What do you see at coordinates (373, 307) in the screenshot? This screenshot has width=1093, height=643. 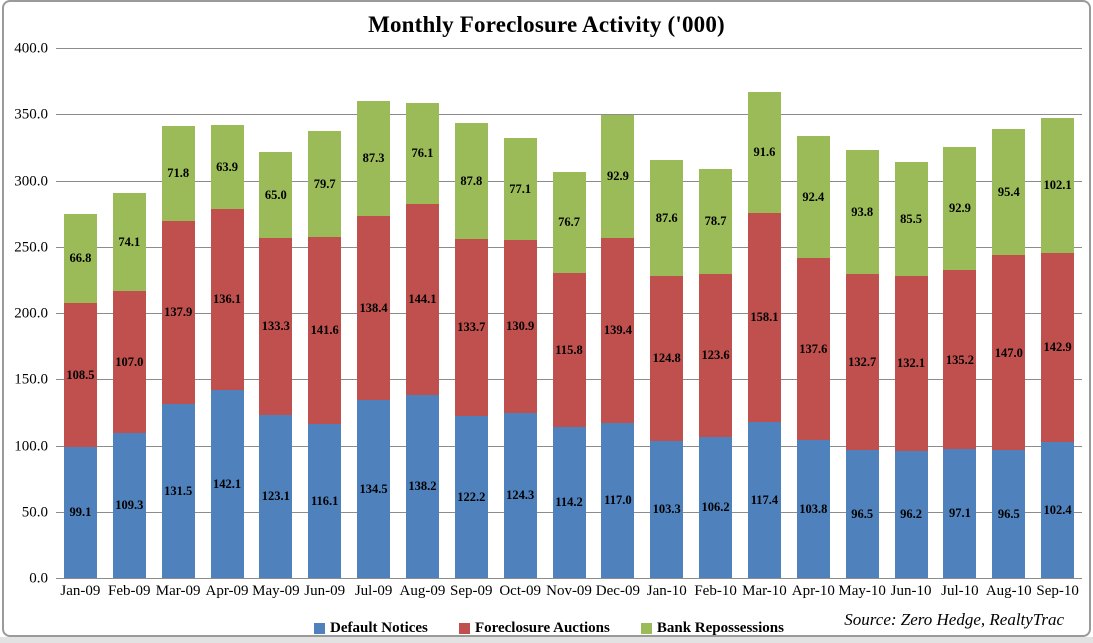 I see `data-label: 138.4` at bounding box center [373, 307].